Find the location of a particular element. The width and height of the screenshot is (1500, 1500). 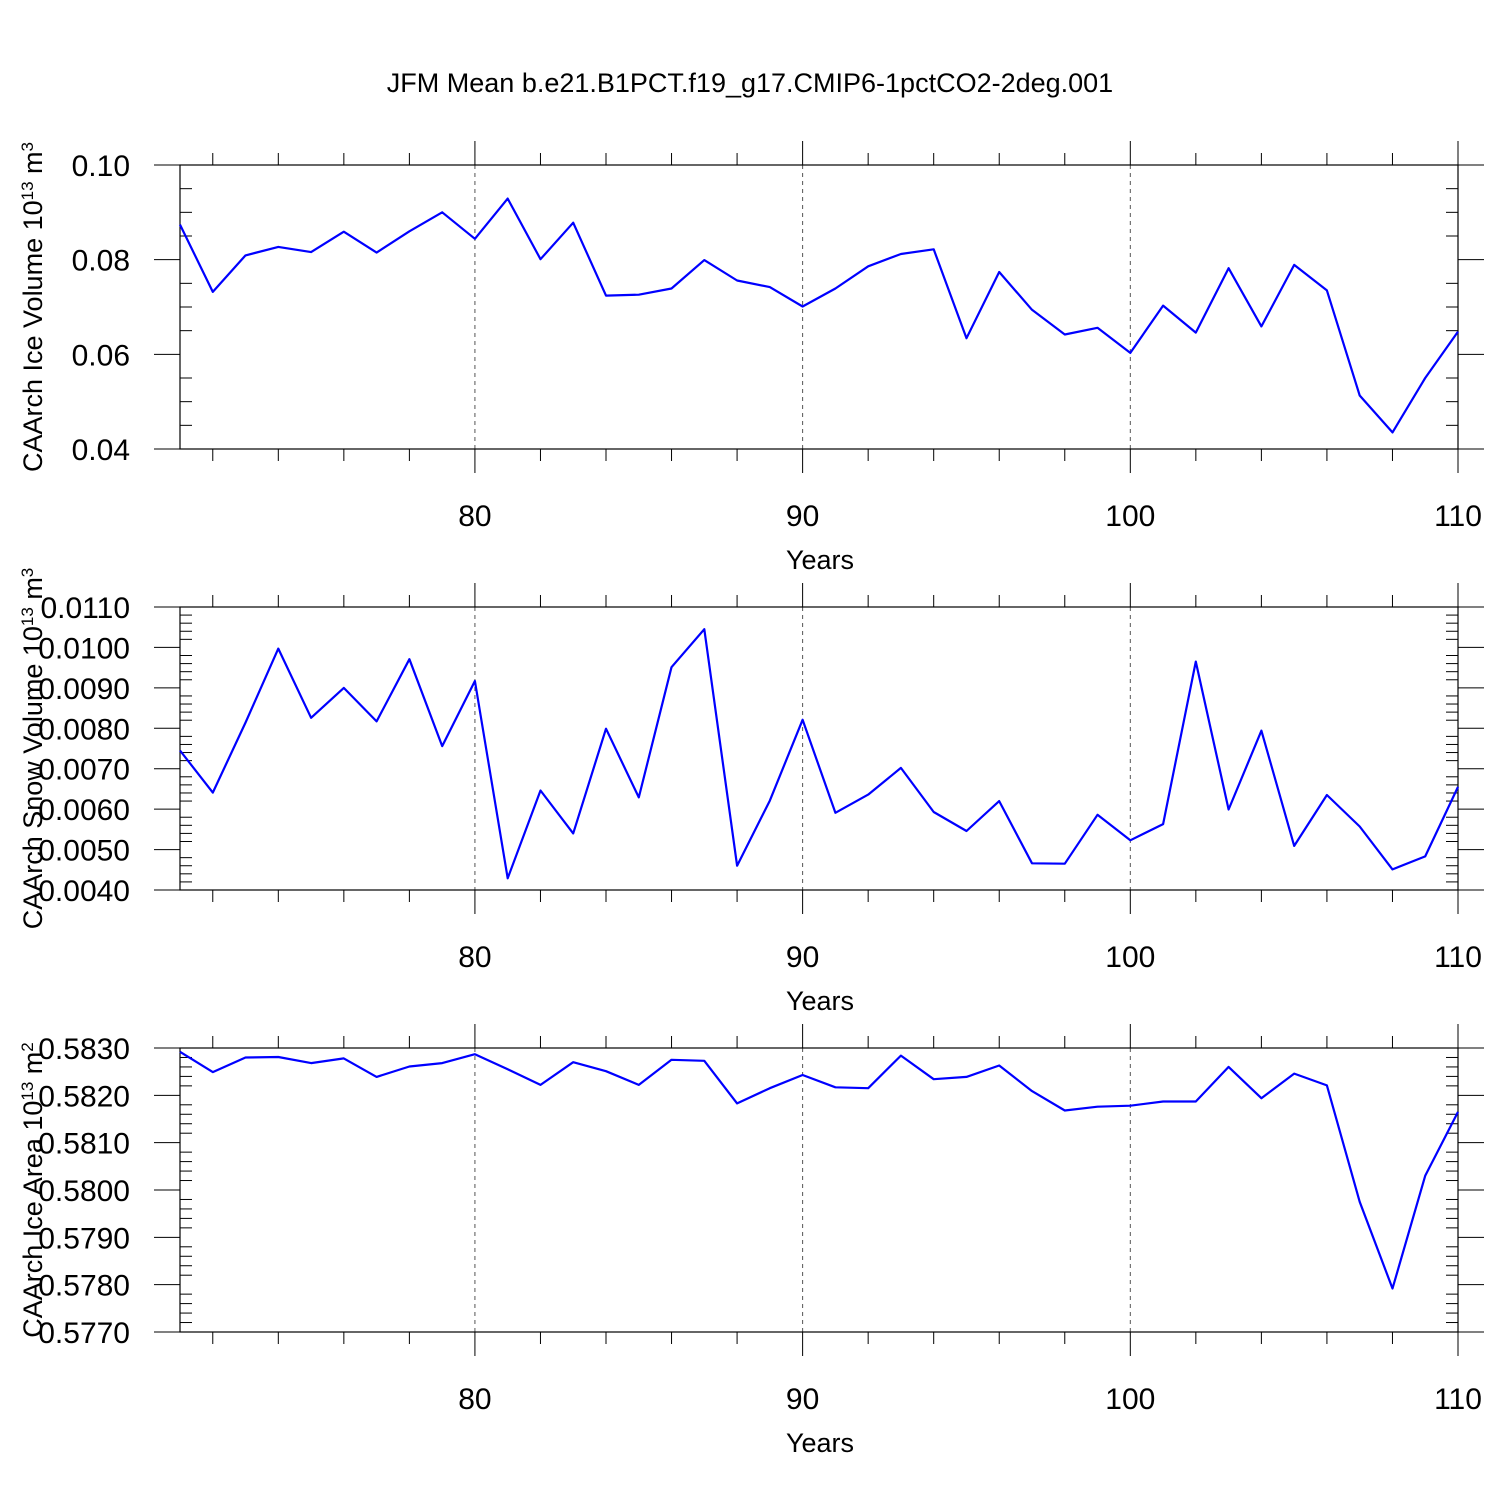

x-grid is located at coordinates (802, 748).